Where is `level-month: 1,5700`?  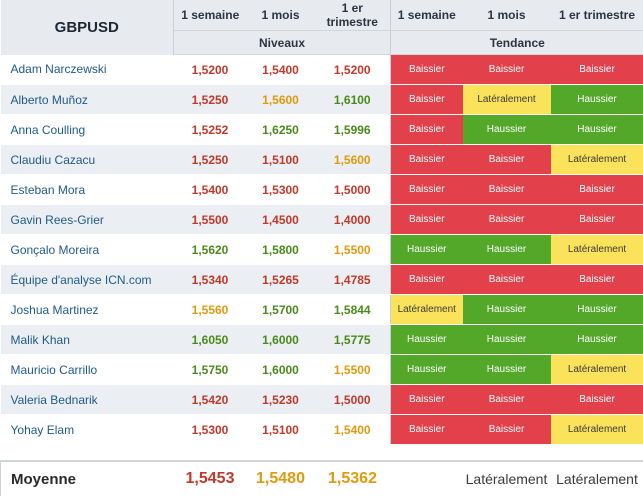
level-month: 1,5700 is located at coordinates (281, 310).